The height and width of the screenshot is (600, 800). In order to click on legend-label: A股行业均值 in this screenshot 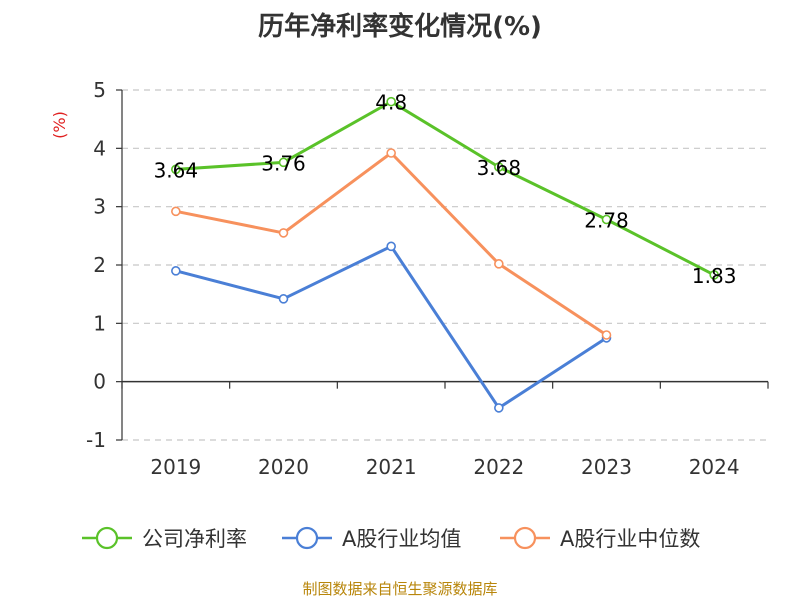, I will do `click(401, 539)`.